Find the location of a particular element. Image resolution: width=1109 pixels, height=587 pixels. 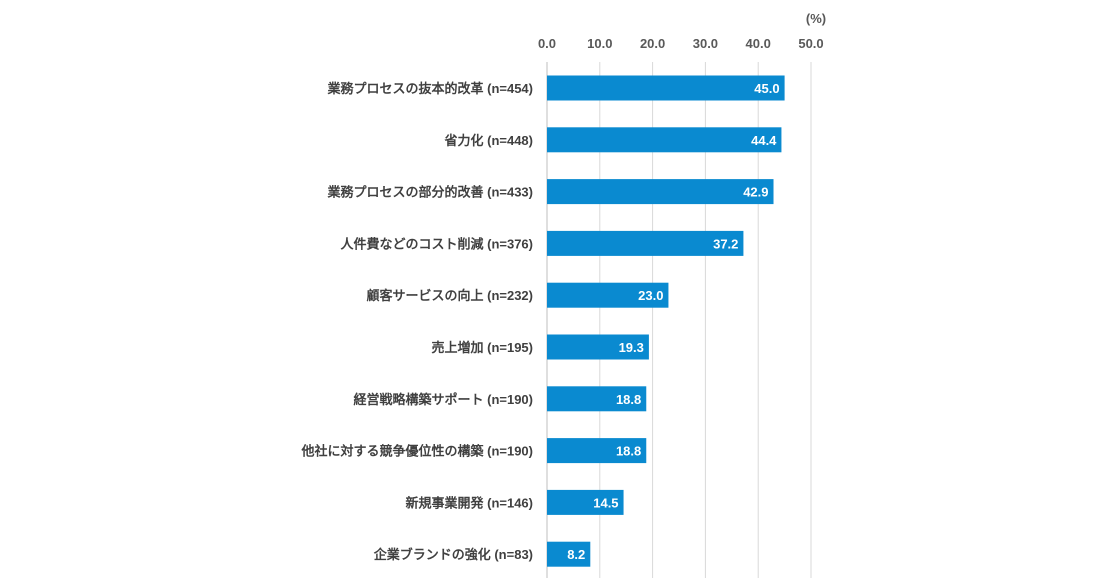

category-label: 業務プロセスの部分的改善 (n=433) is located at coordinates (430, 192).